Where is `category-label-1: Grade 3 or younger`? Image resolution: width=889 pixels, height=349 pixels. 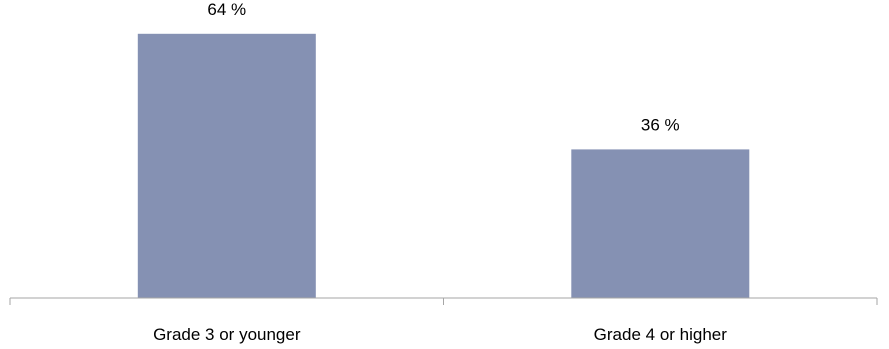
category-label-1: Grade 3 or younger is located at coordinates (227, 334).